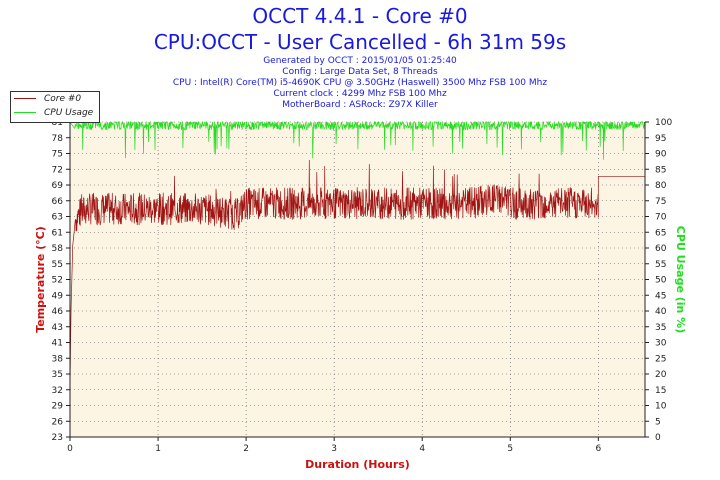 This screenshot has height=480, width=720. I want to click on legend: Core #0 CPU Usage, so click(55, 107).